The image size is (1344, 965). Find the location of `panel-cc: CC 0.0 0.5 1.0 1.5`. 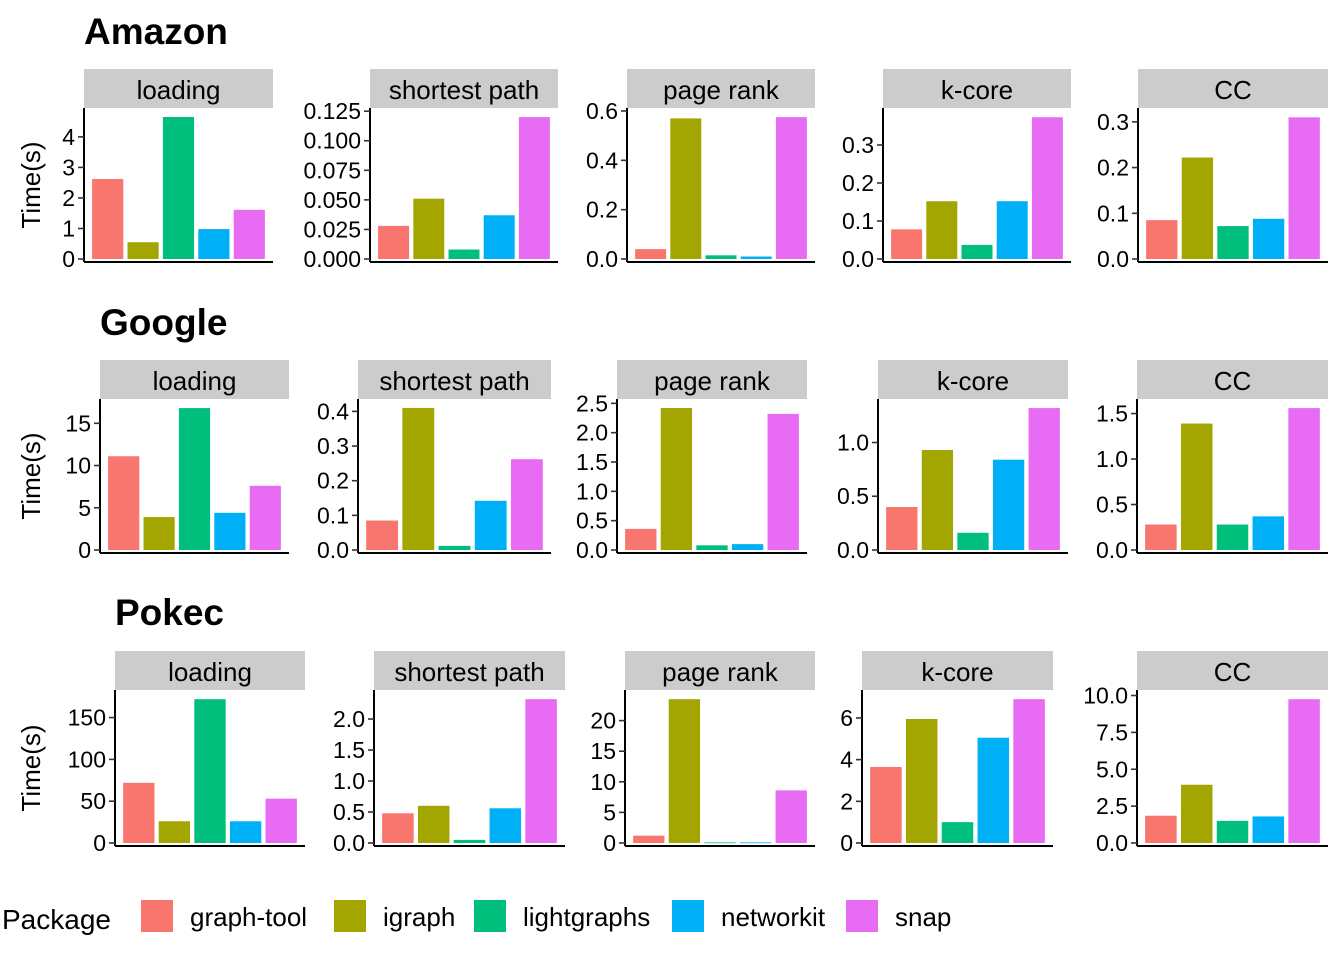

panel-cc: CC 0.0 0.5 1.0 1.5 is located at coordinates (1212, 461).